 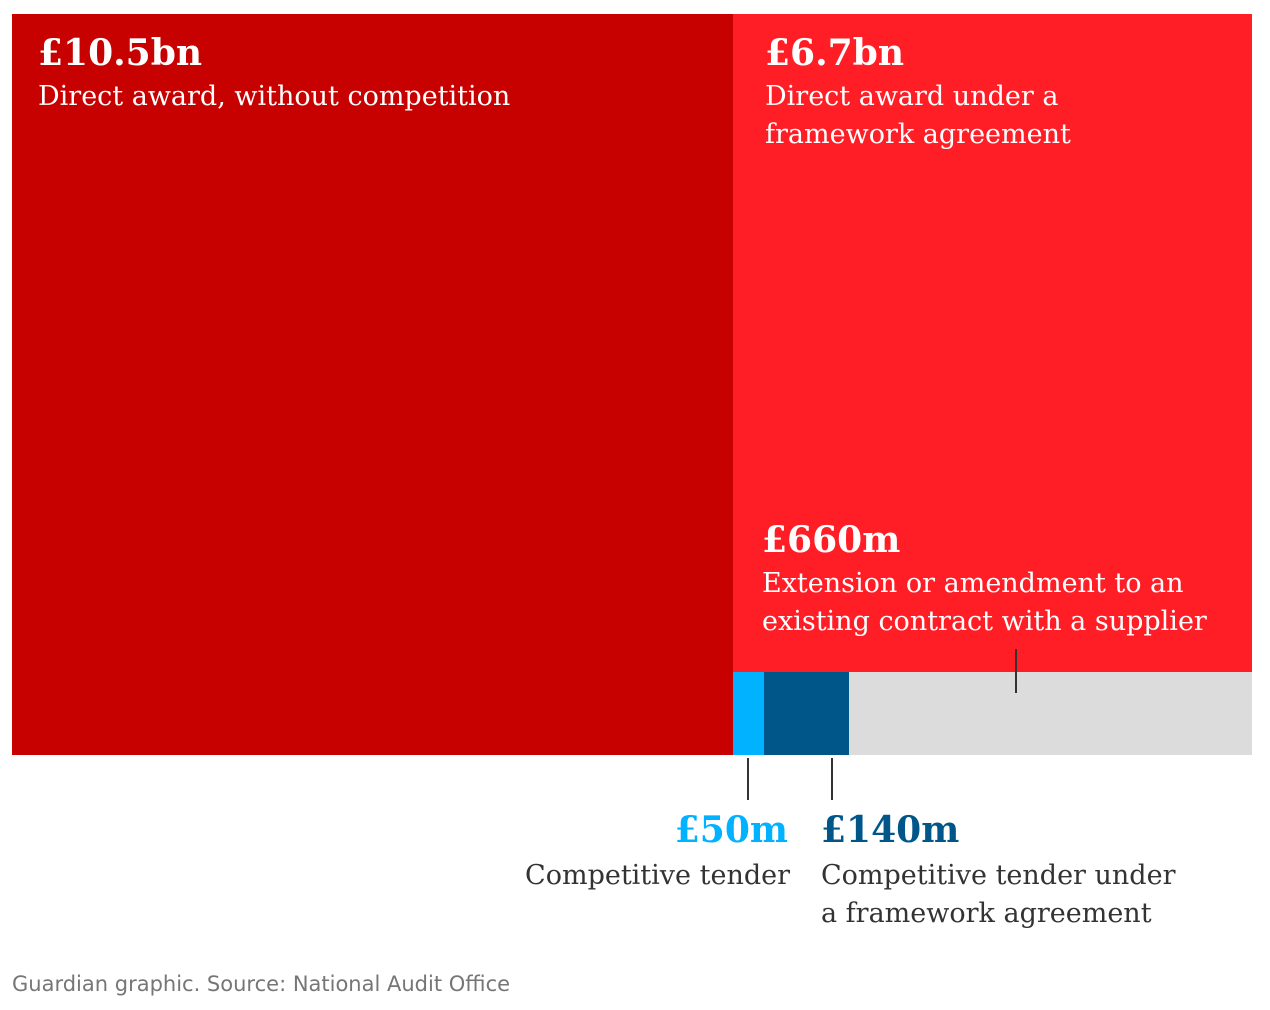 I want to click on leader-line-extension, so click(x=1016, y=671).